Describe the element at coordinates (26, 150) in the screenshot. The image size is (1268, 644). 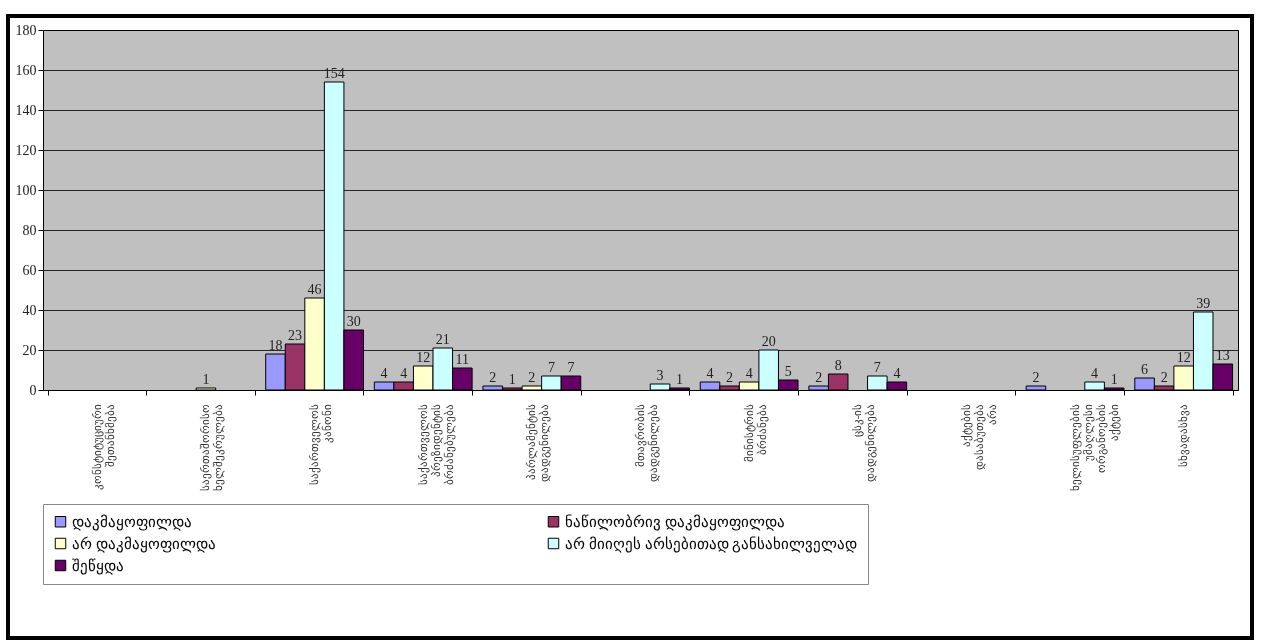
I see `y-tick-label: 120` at that location.